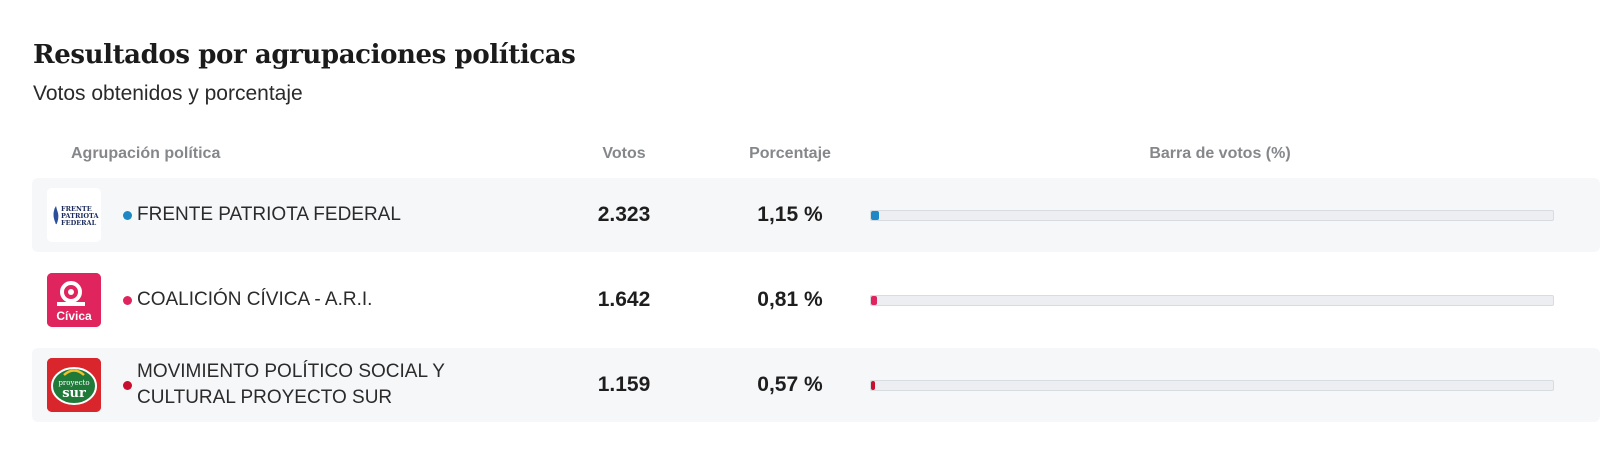 The height and width of the screenshot is (474, 1600). I want to click on party-percentage: 0,57 %, so click(790, 384).